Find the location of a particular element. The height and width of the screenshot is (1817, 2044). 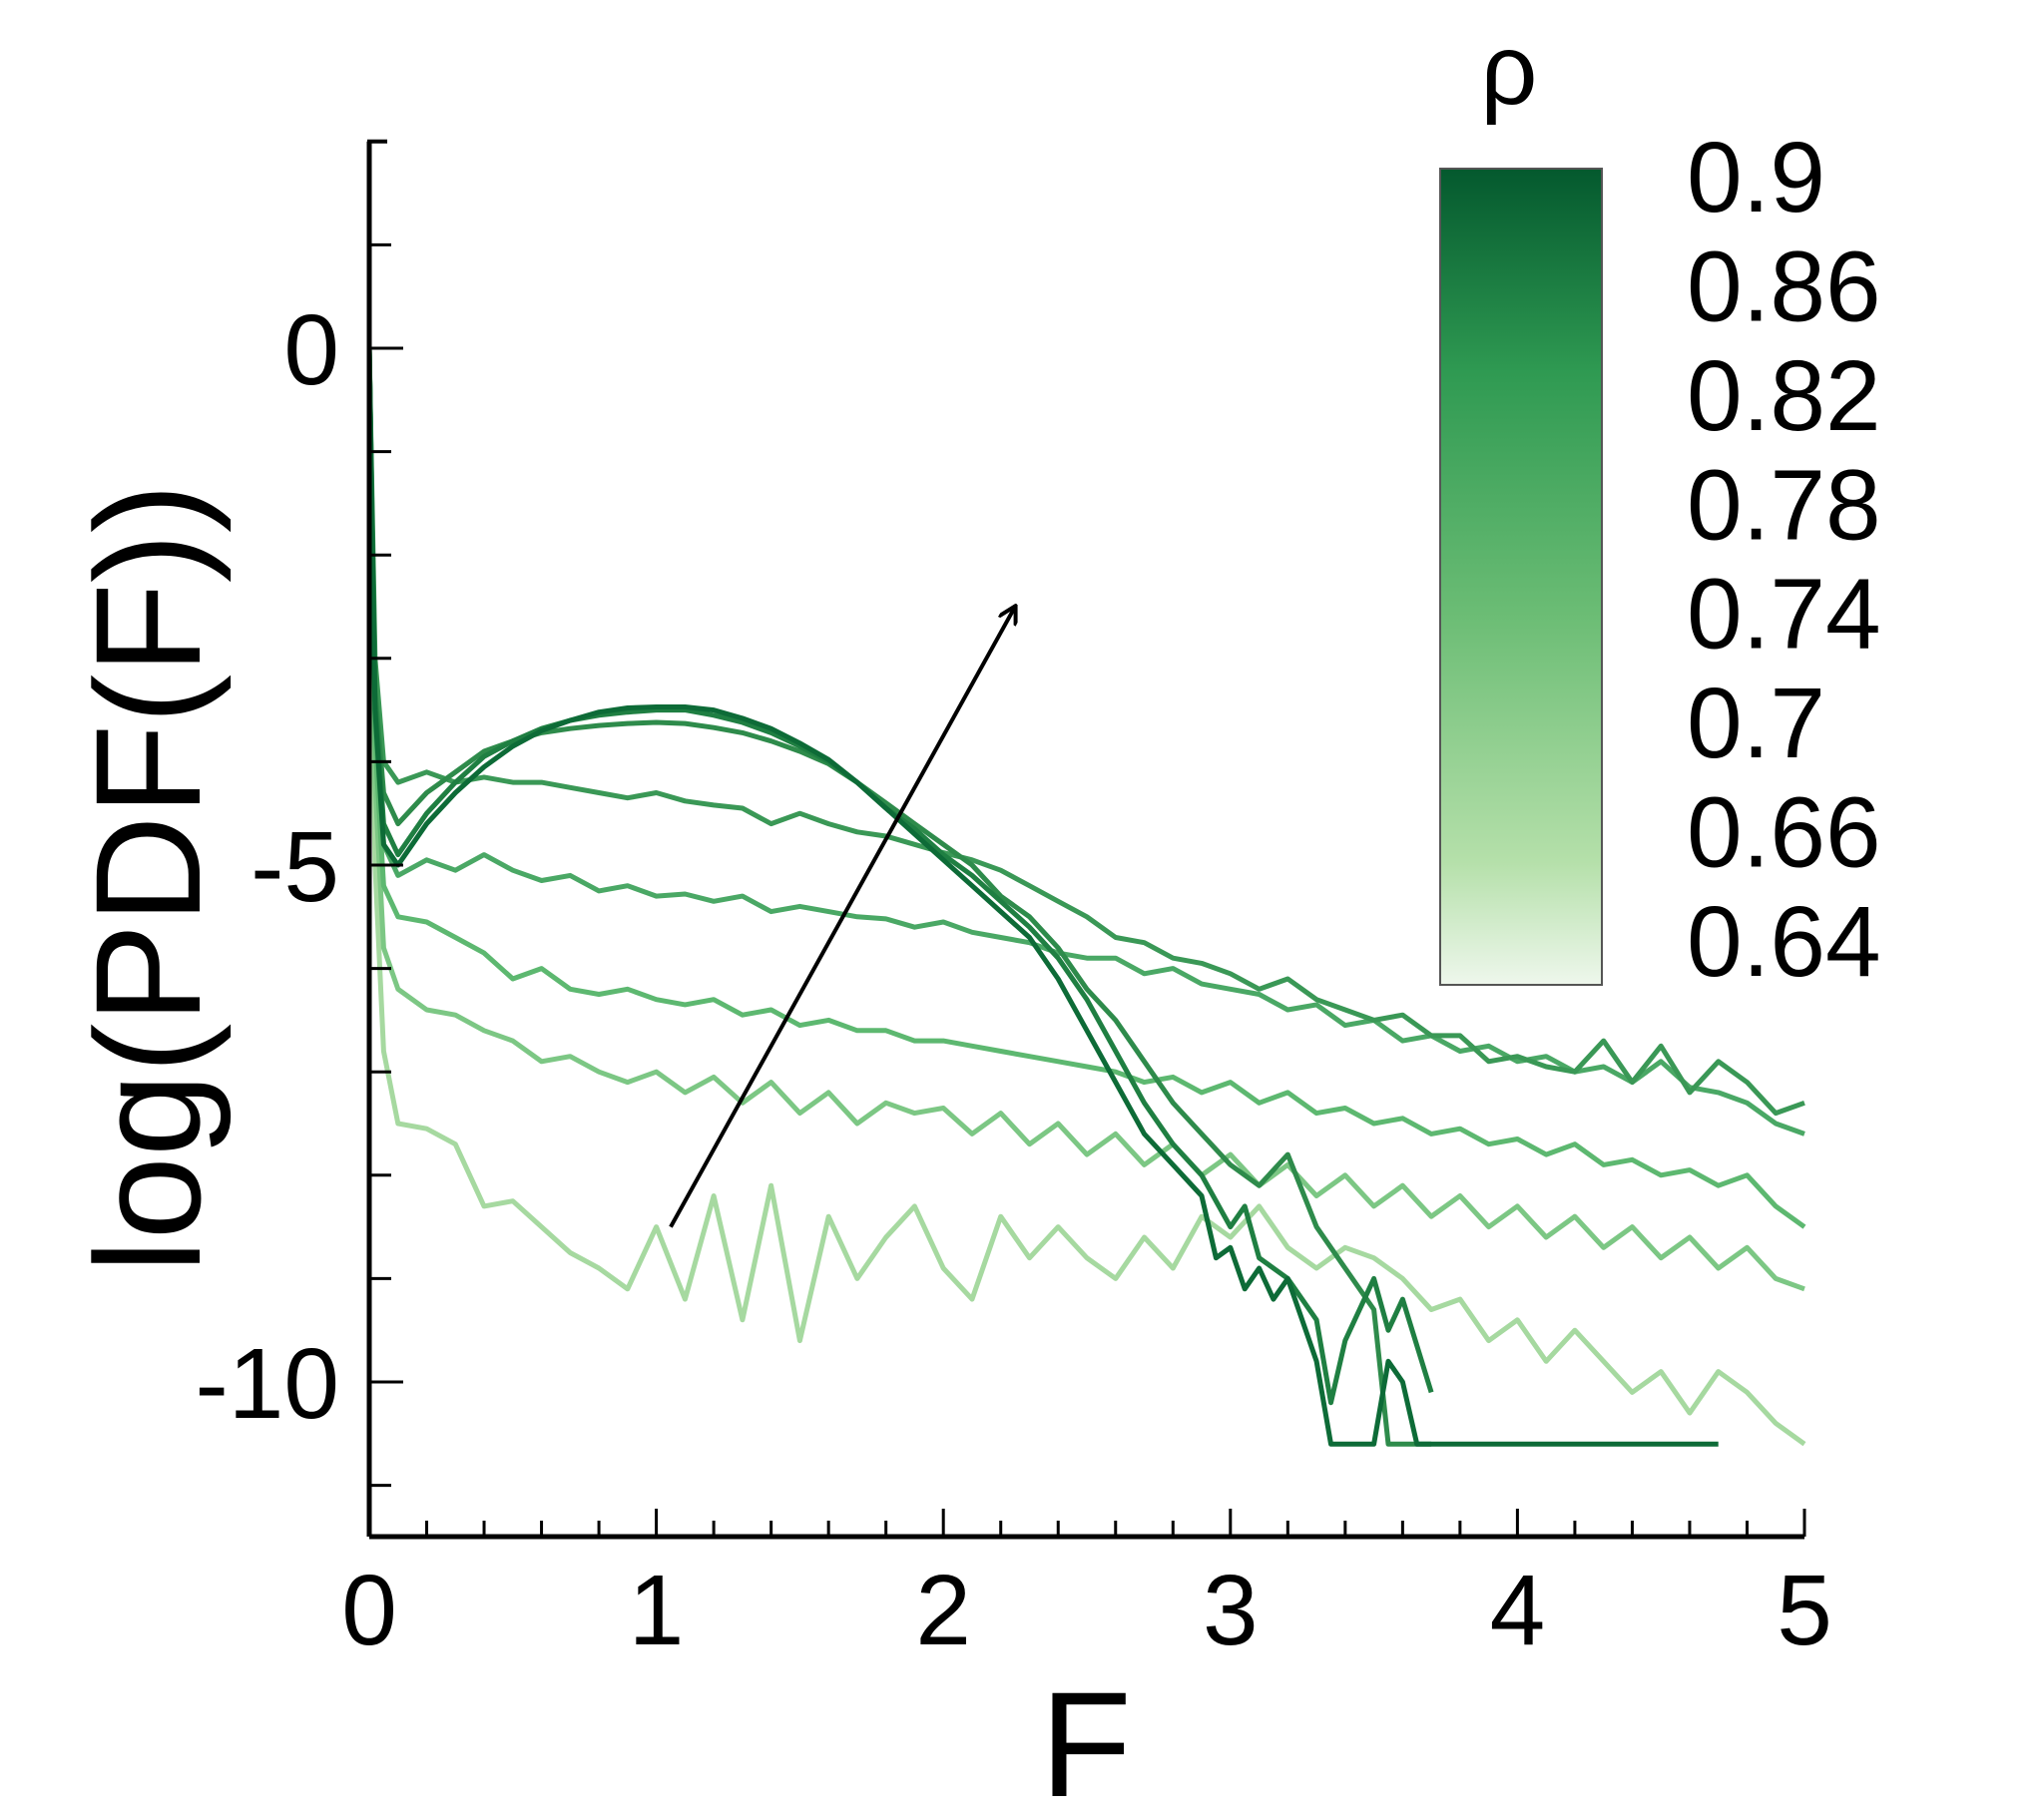

x-axis-label: F is located at coordinates (1086, 1738).